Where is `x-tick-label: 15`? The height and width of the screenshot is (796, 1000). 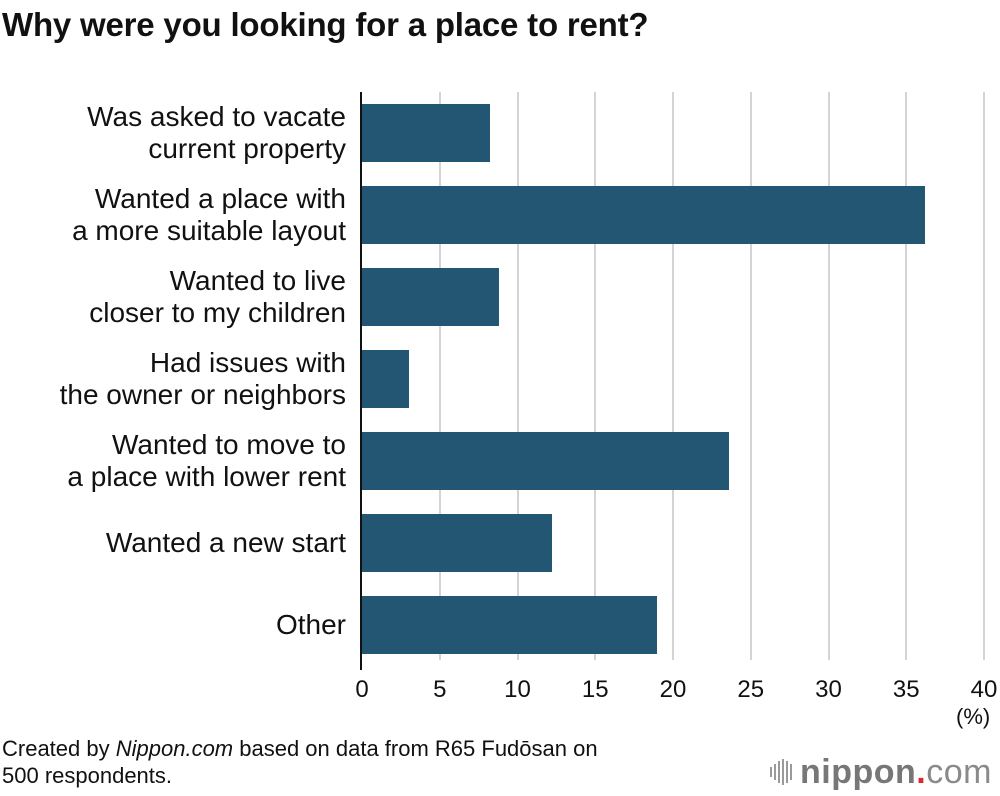
x-tick-label: 15 is located at coordinates (595, 689).